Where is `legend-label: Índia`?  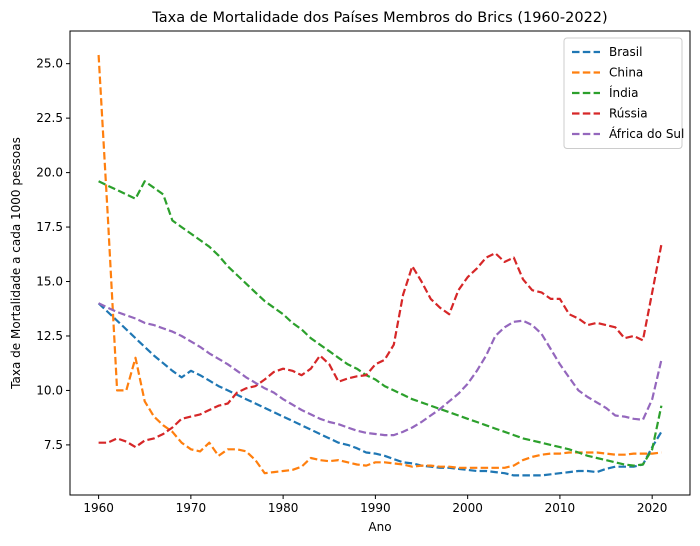 legend-label: Índia is located at coordinates (623, 92).